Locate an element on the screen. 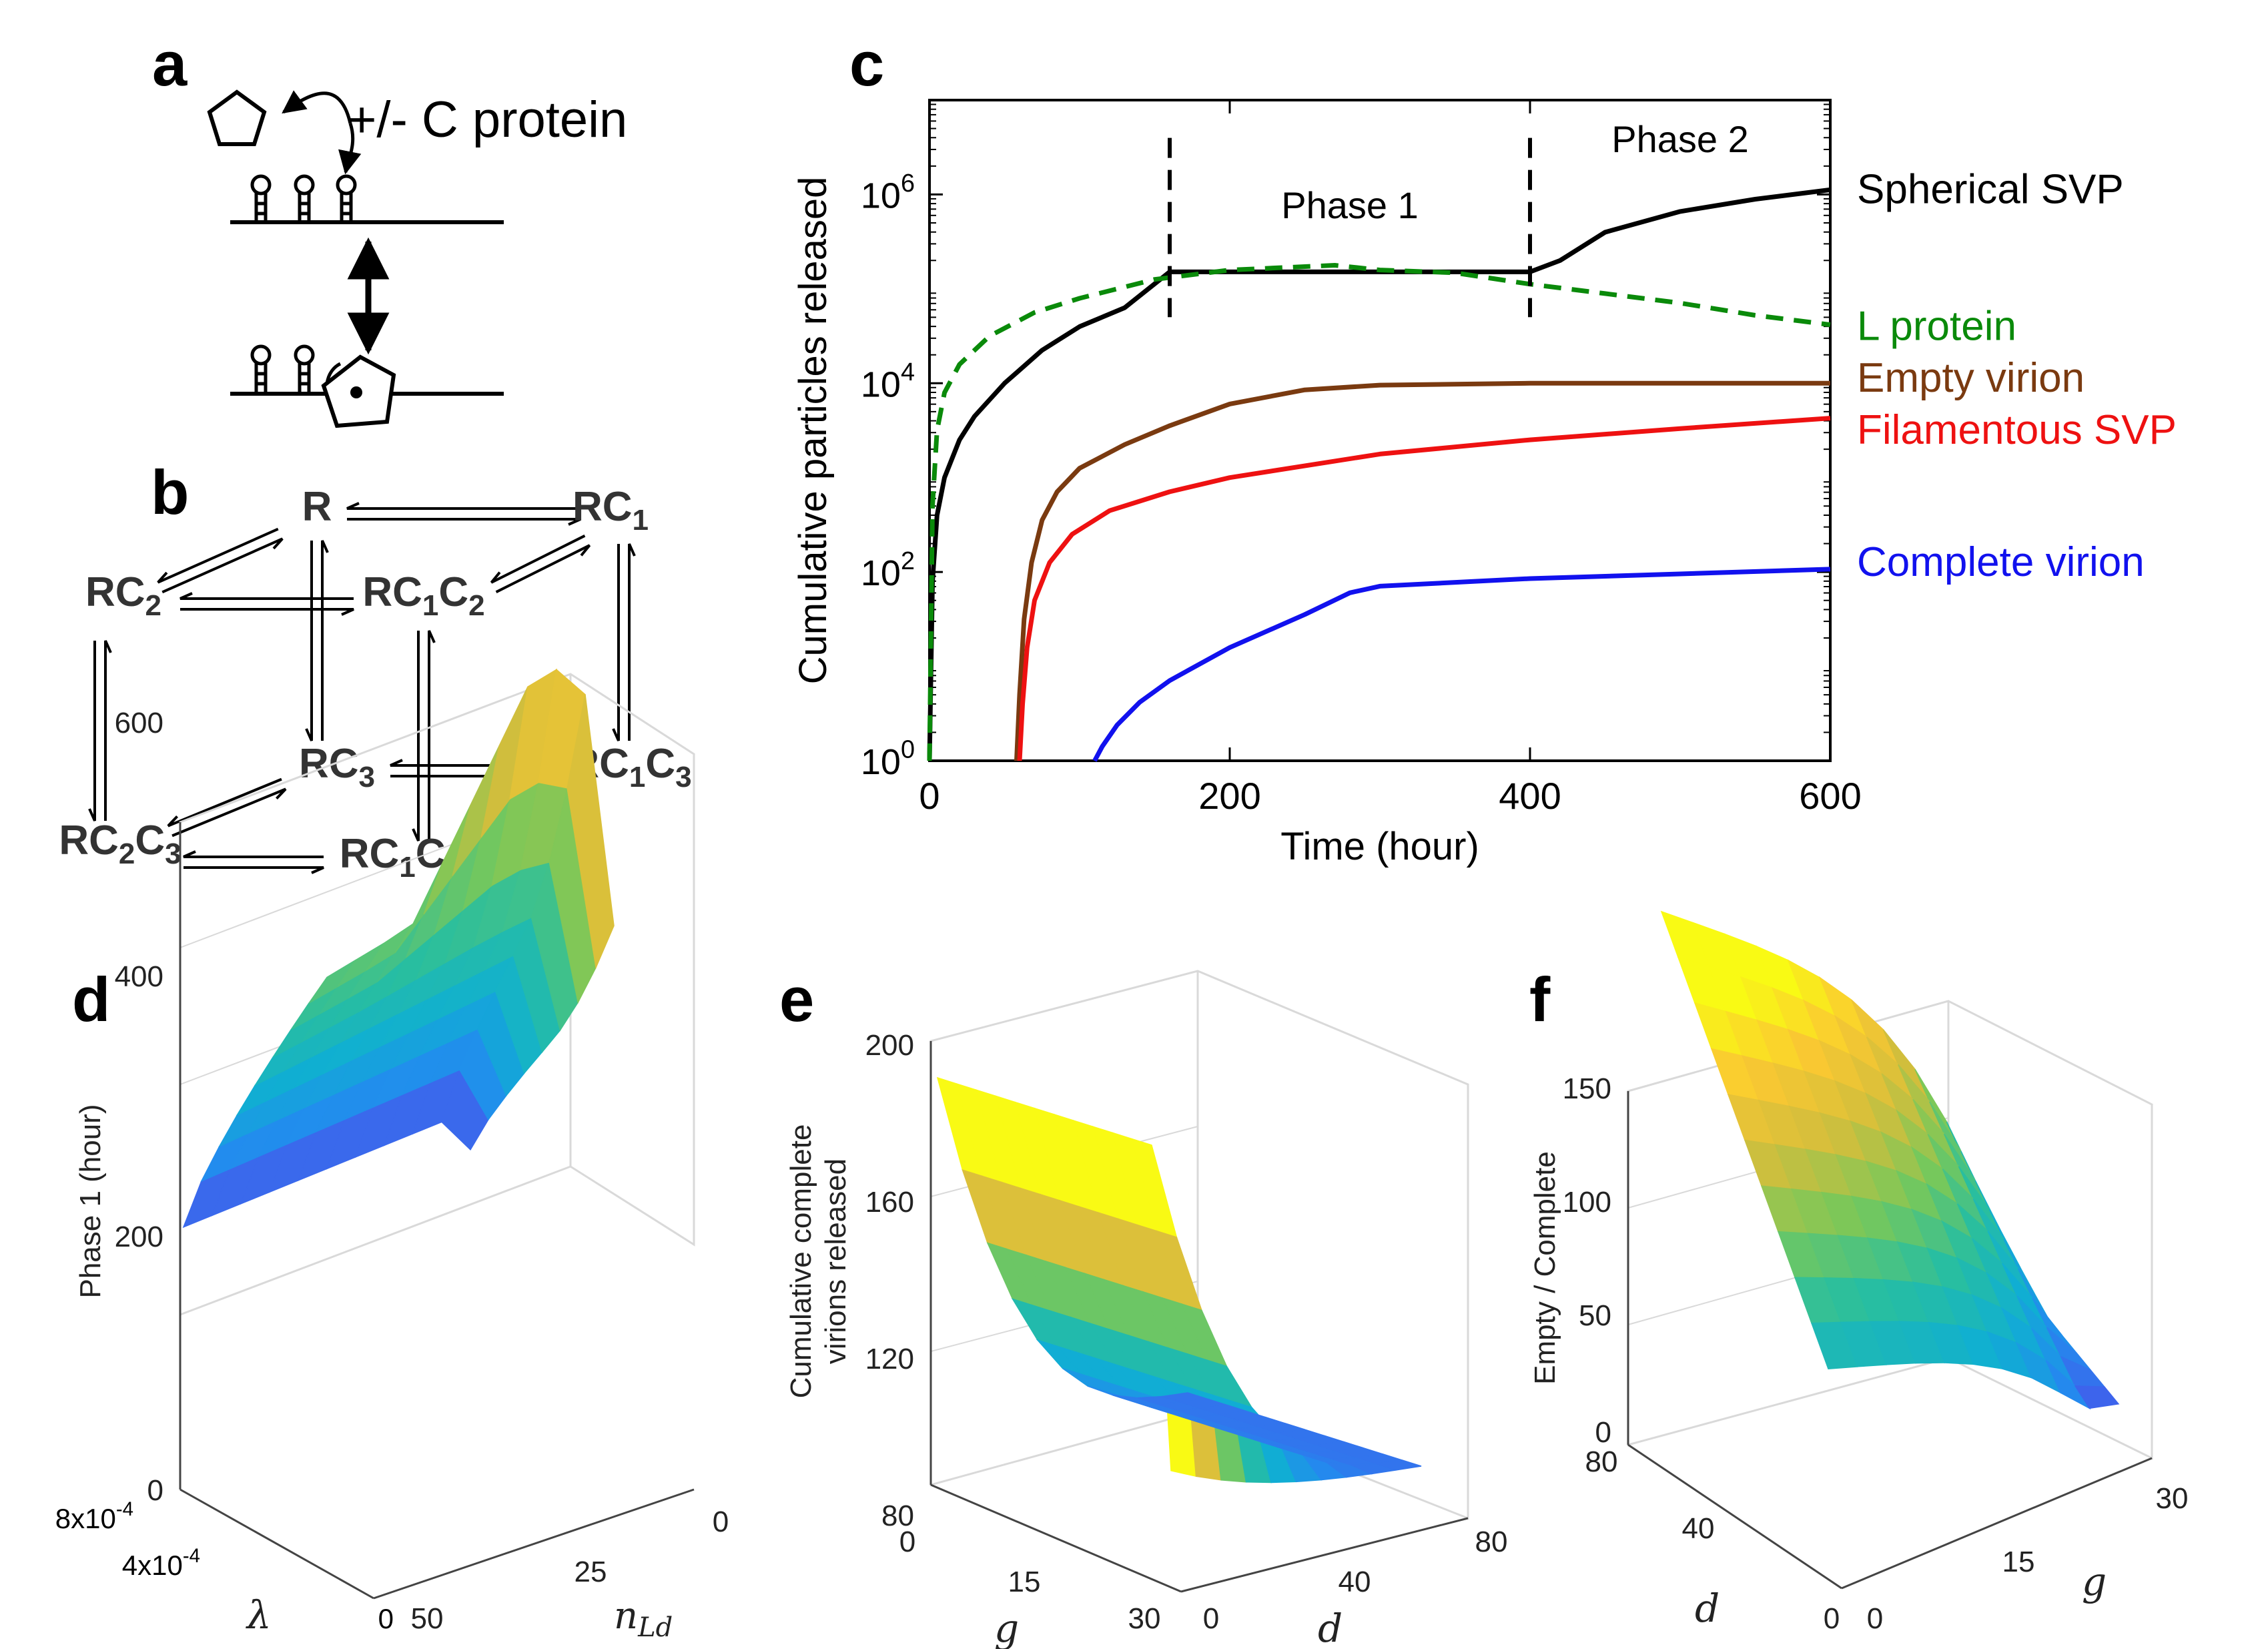 The height and width of the screenshot is (1649, 2268). binding-arrow-down-icon is located at coordinates (350, 149).